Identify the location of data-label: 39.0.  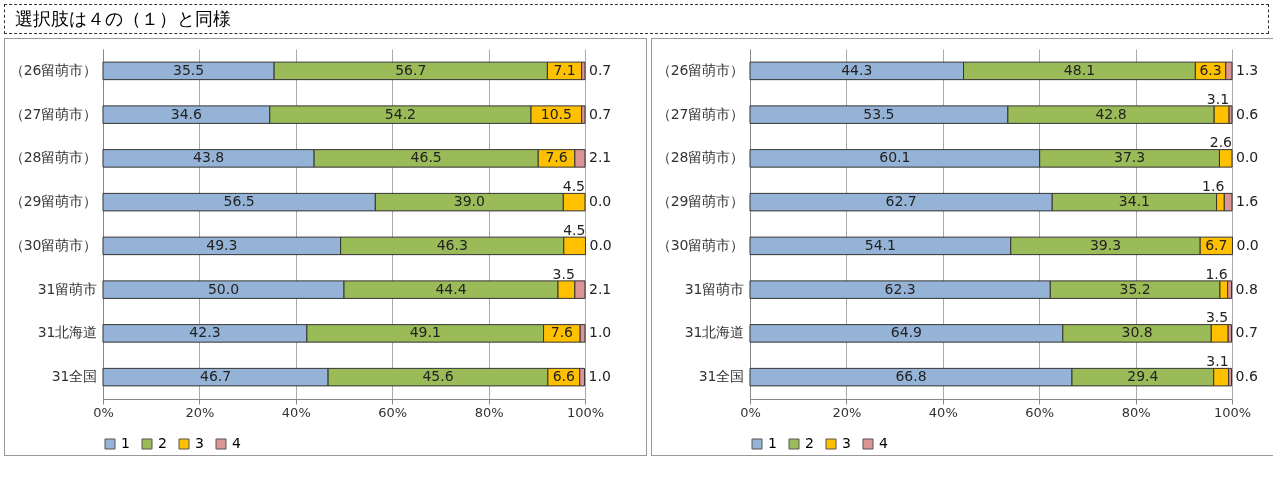
(469, 201).